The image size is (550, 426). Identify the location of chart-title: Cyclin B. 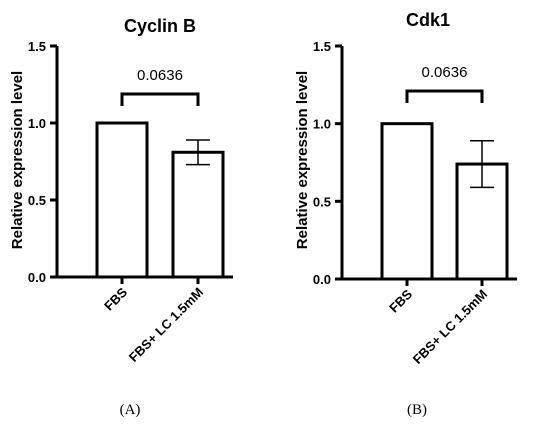
(160, 26).